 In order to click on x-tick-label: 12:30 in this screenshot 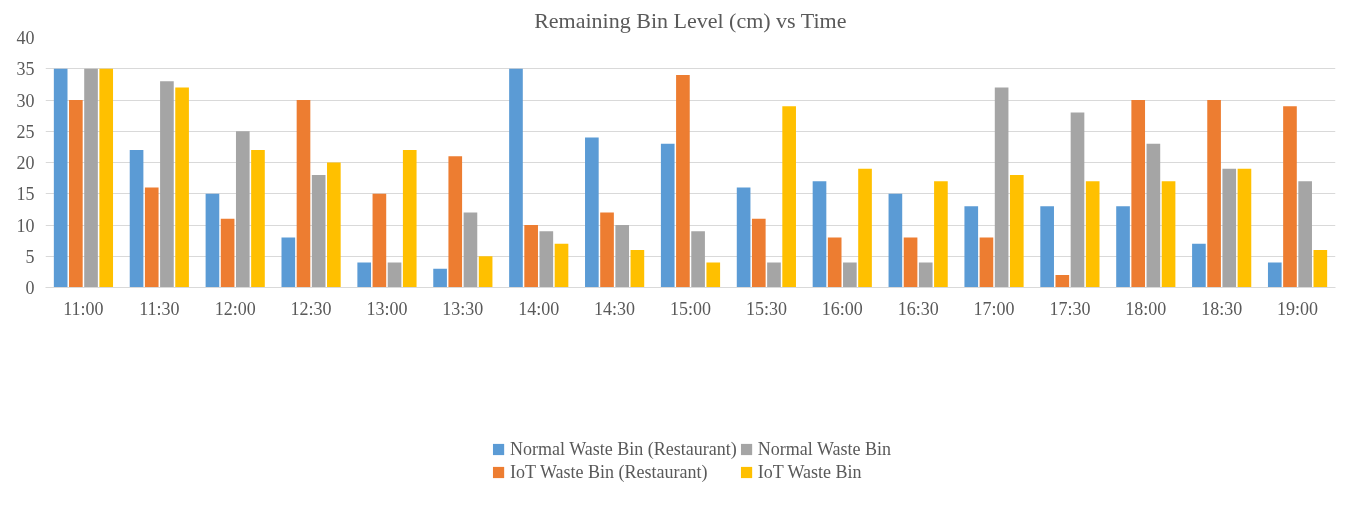, I will do `click(311, 308)`.